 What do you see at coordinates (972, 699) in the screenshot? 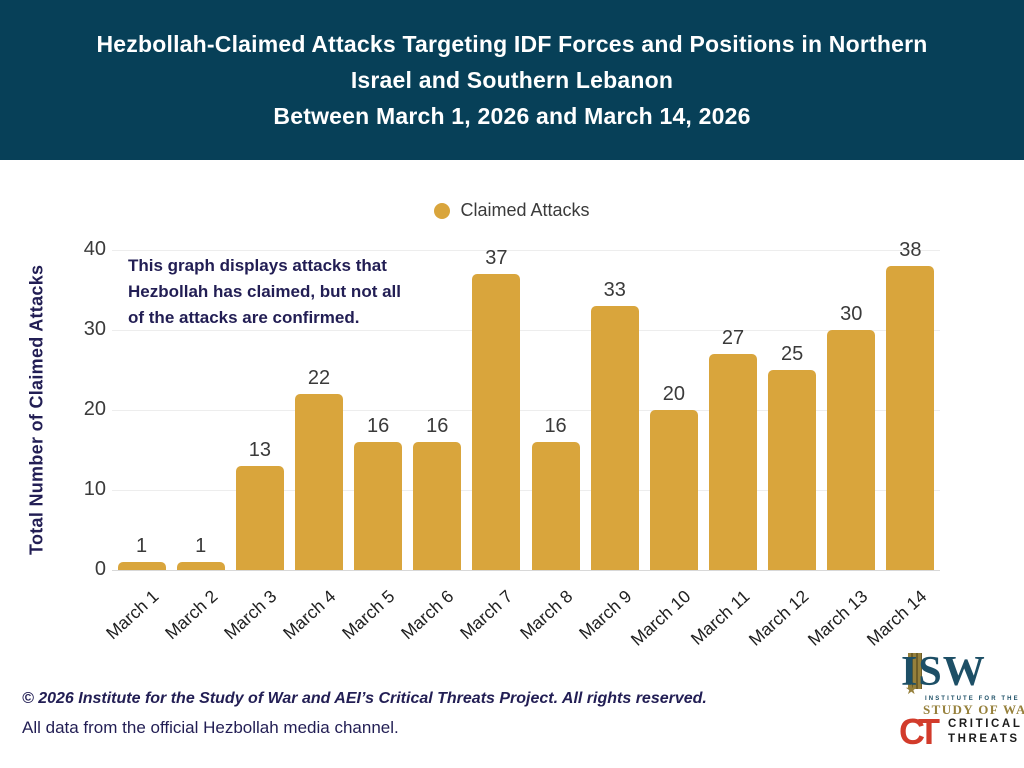
I see `isw-subtitle-small: INSTITUTE FOR THE` at bounding box center [972, 699].